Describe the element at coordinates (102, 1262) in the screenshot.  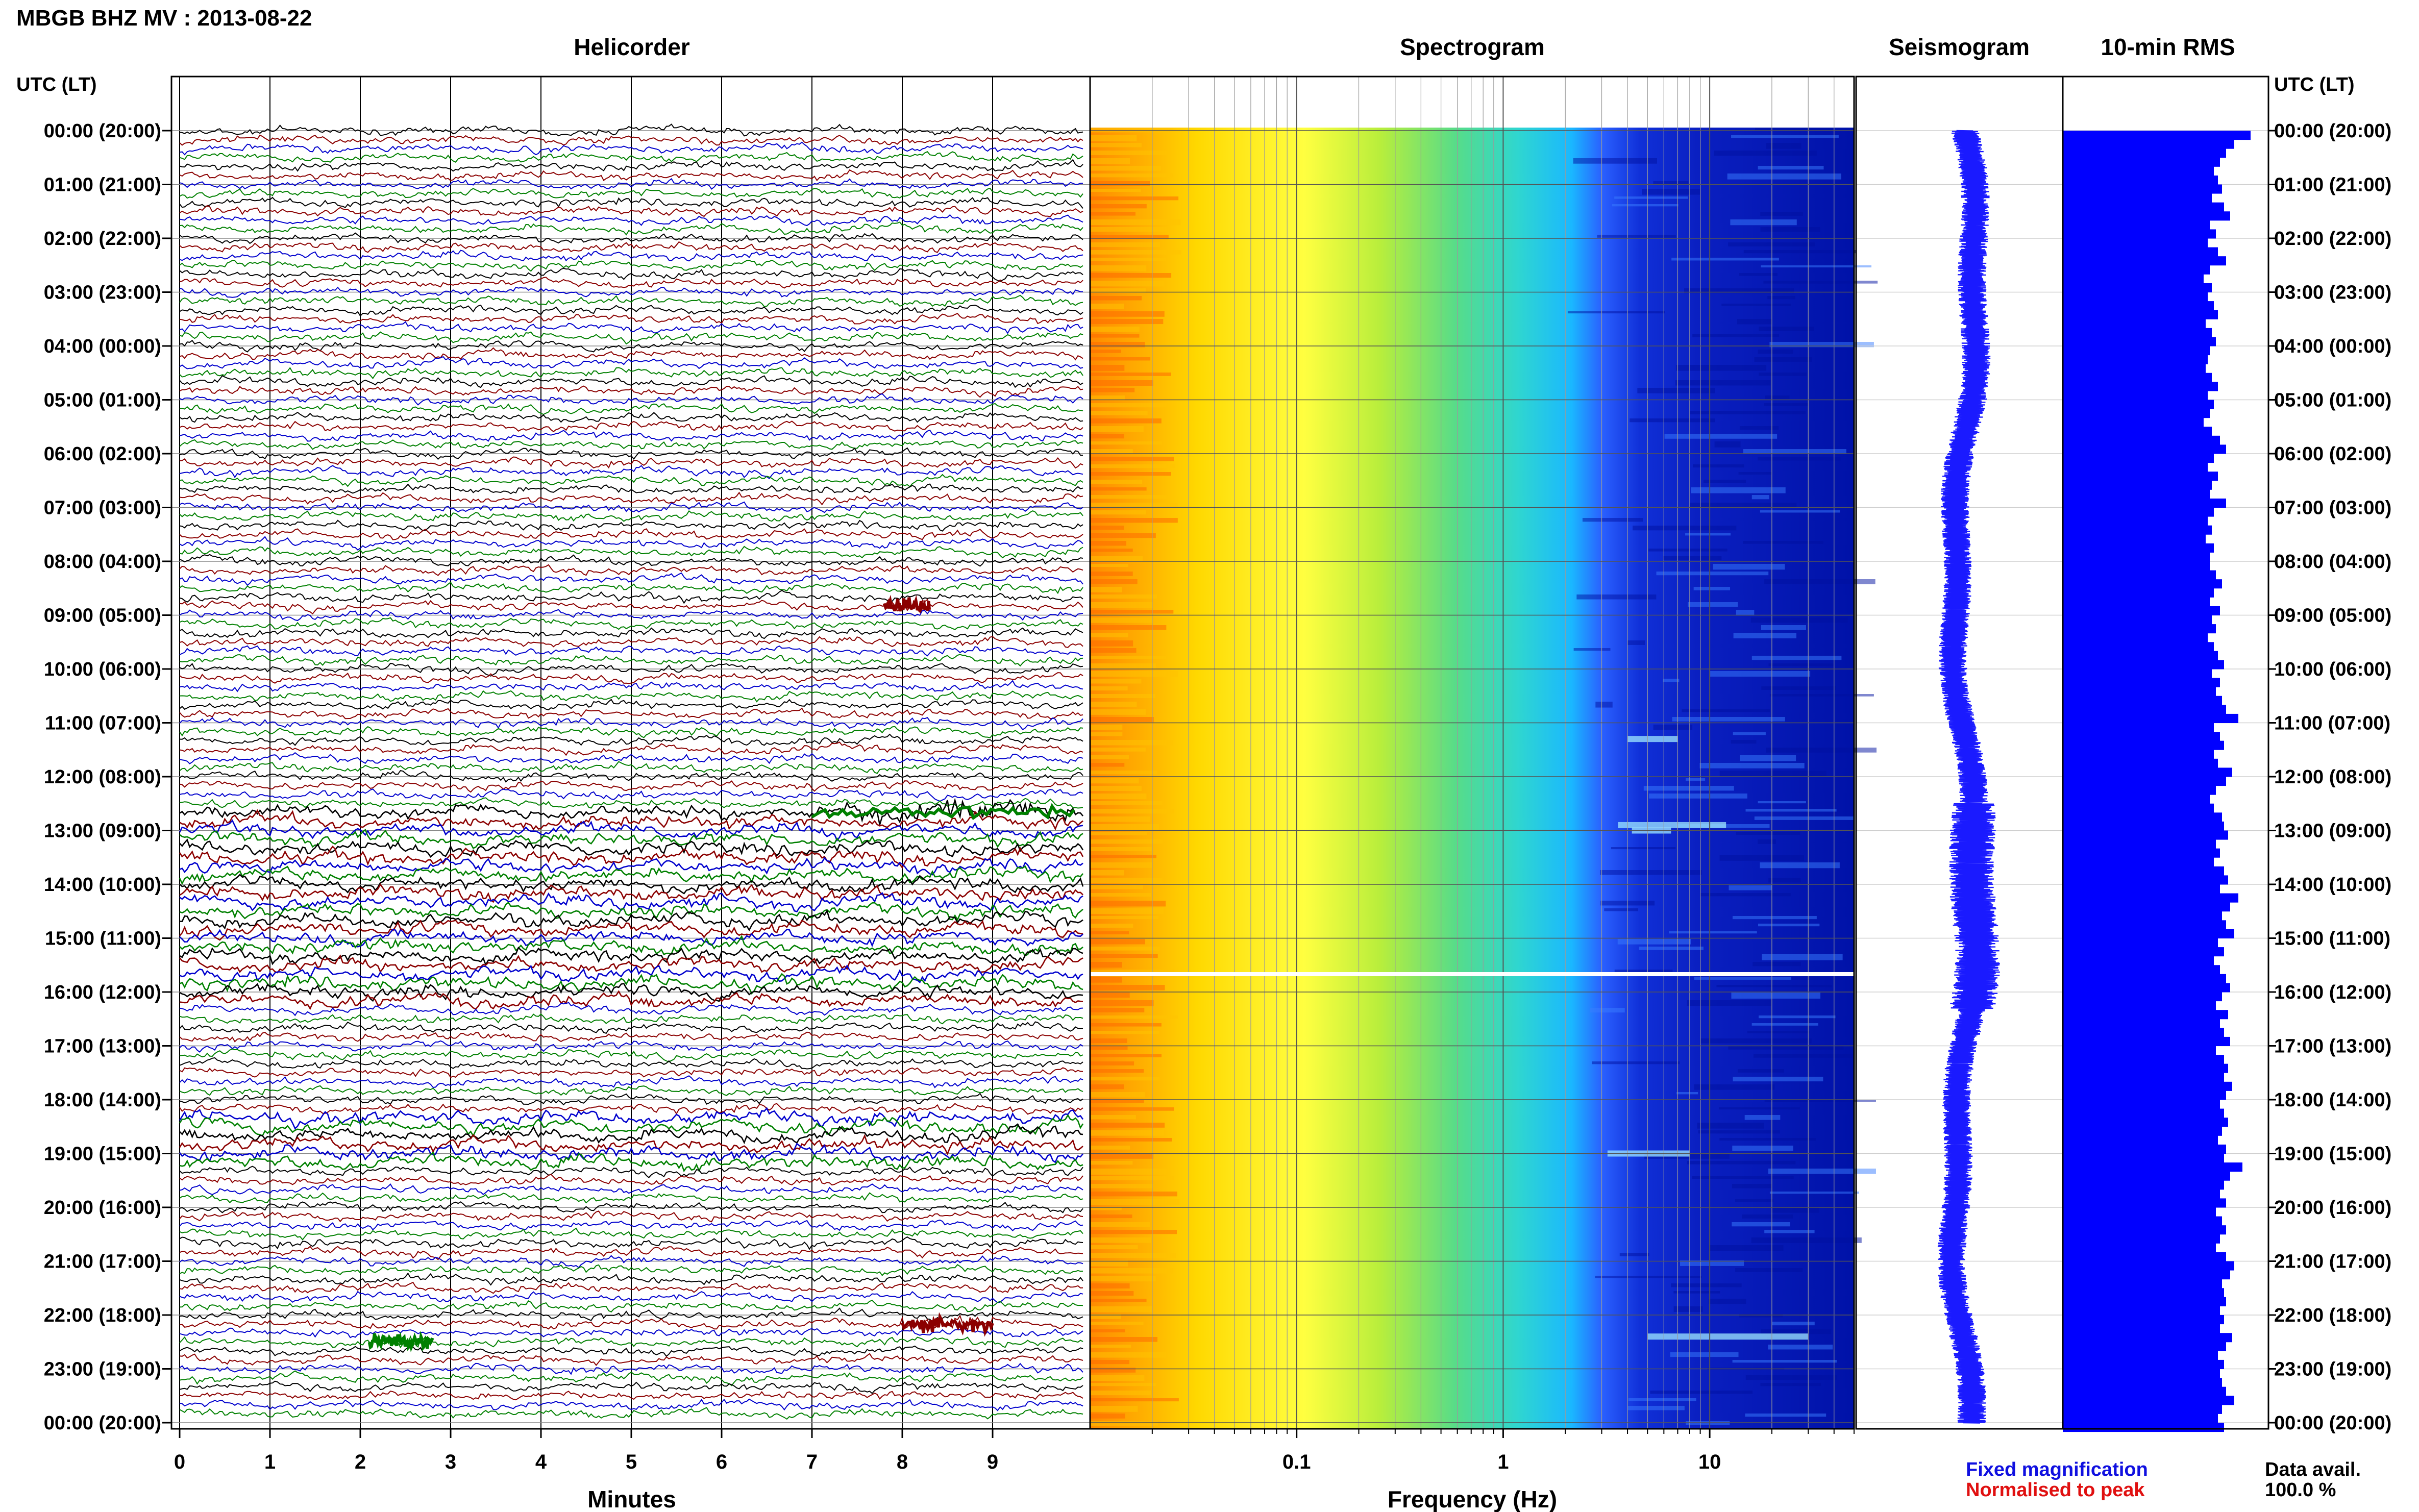
I see `time-tick-left: 21:00 (17:00)` at that location.